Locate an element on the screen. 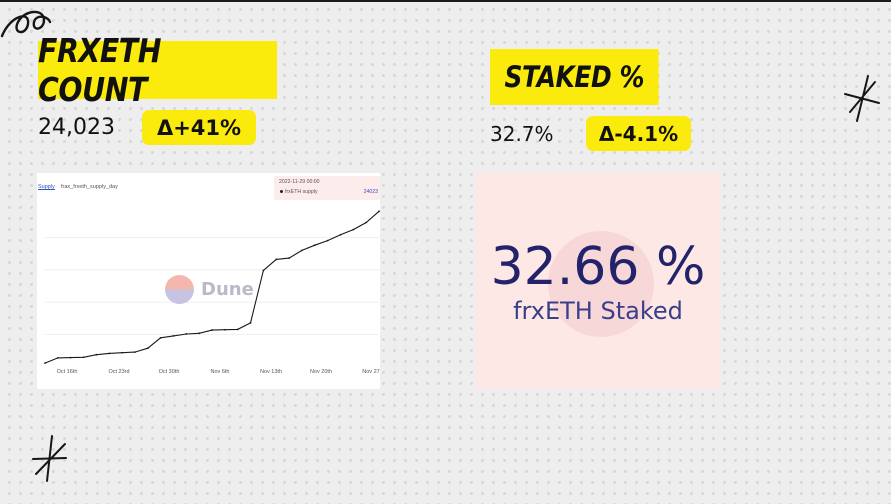 Image resolution: width=891 pixels, height=504 pixels. x-tick-label: Nov 27 is located at coordinates (370, 372).